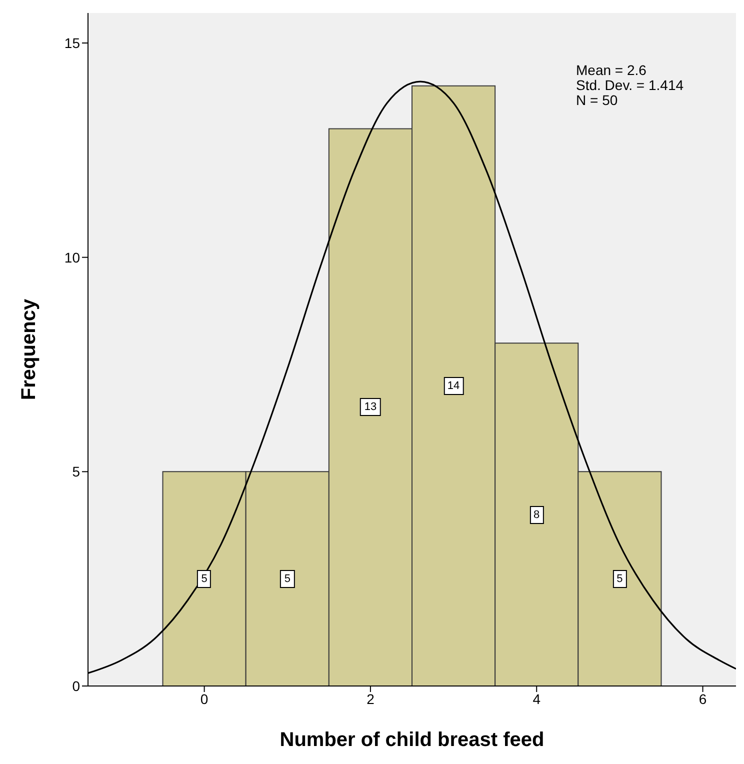 This screenshot has width=744, height=764. What do you see at coordinates (453, 385) in the screenshot?
I see `data-label: 14` at bounding box center [453, 385].